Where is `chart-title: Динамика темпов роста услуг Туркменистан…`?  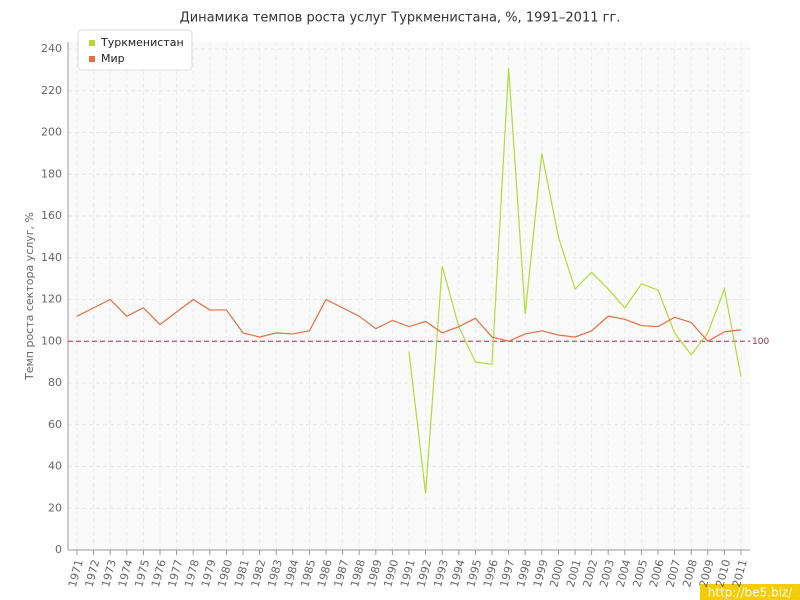 chart-title: Динамика темпов роста услуг Туркменистан… is located at coordinates (400, 18).